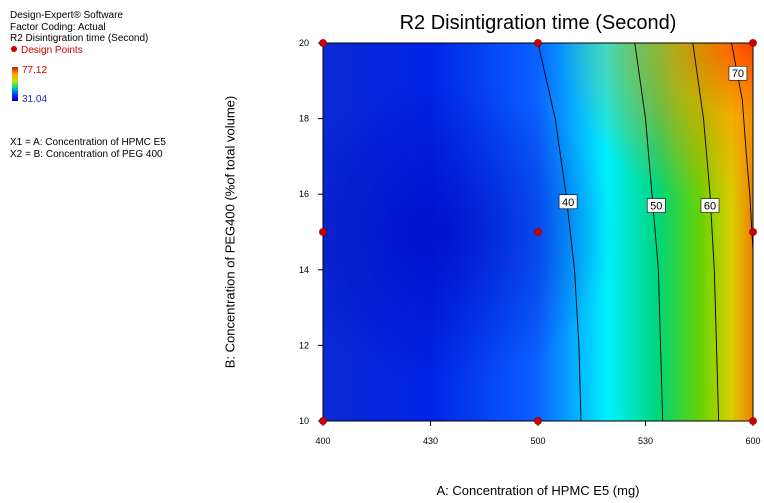 This screenshot has height=503, width=764. I want to click on contour-label-70: 70, so click(738, 73).